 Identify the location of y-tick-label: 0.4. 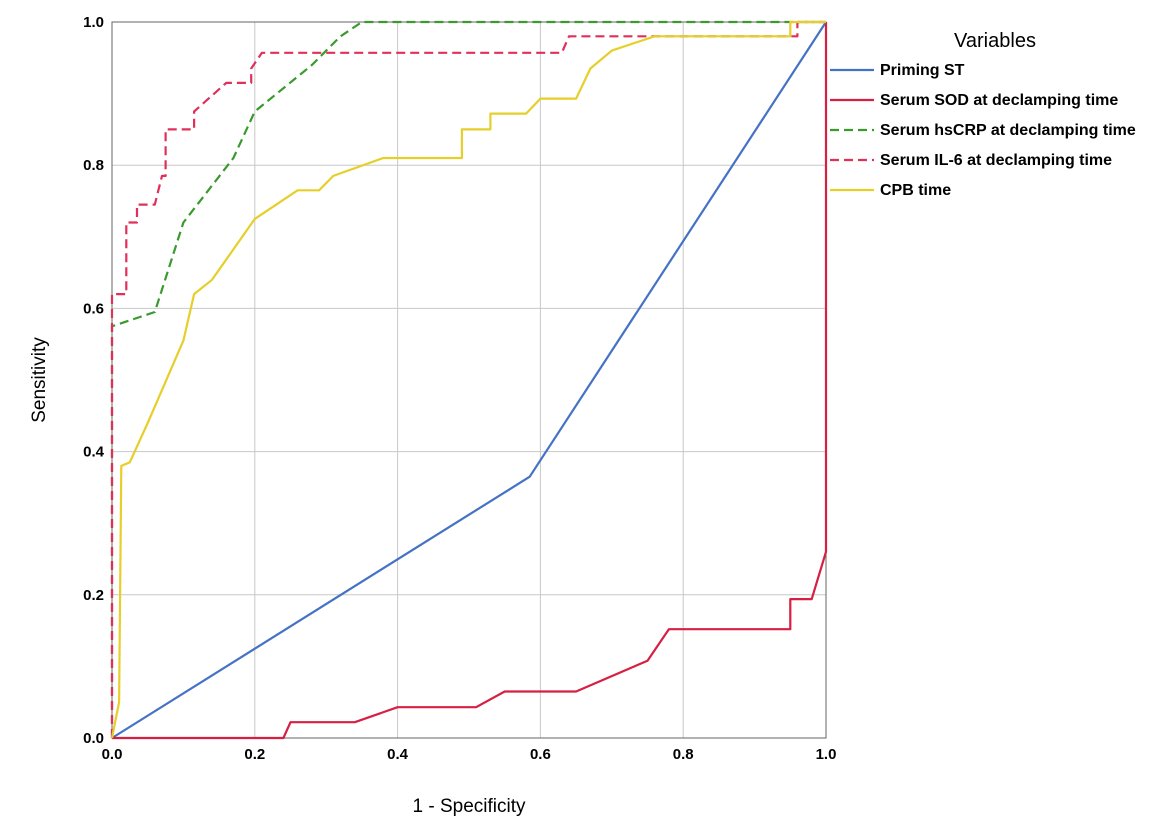
(94, 452).